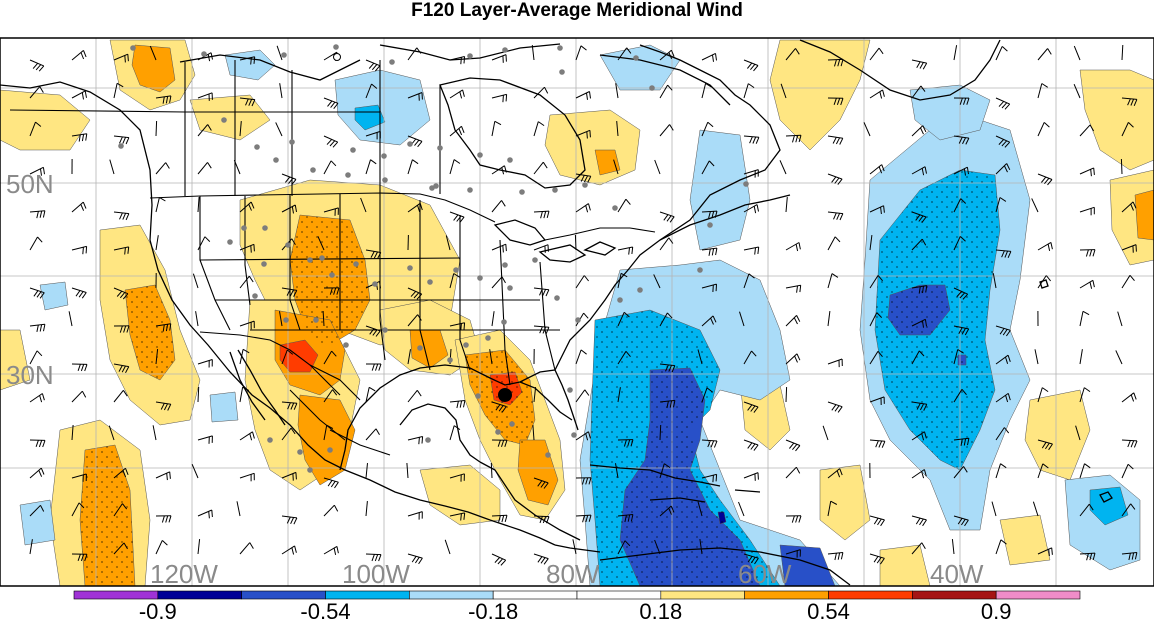  Describe the element at coordinates (370, 117) in the screenshot. I see `contour-region-blue` at that location.